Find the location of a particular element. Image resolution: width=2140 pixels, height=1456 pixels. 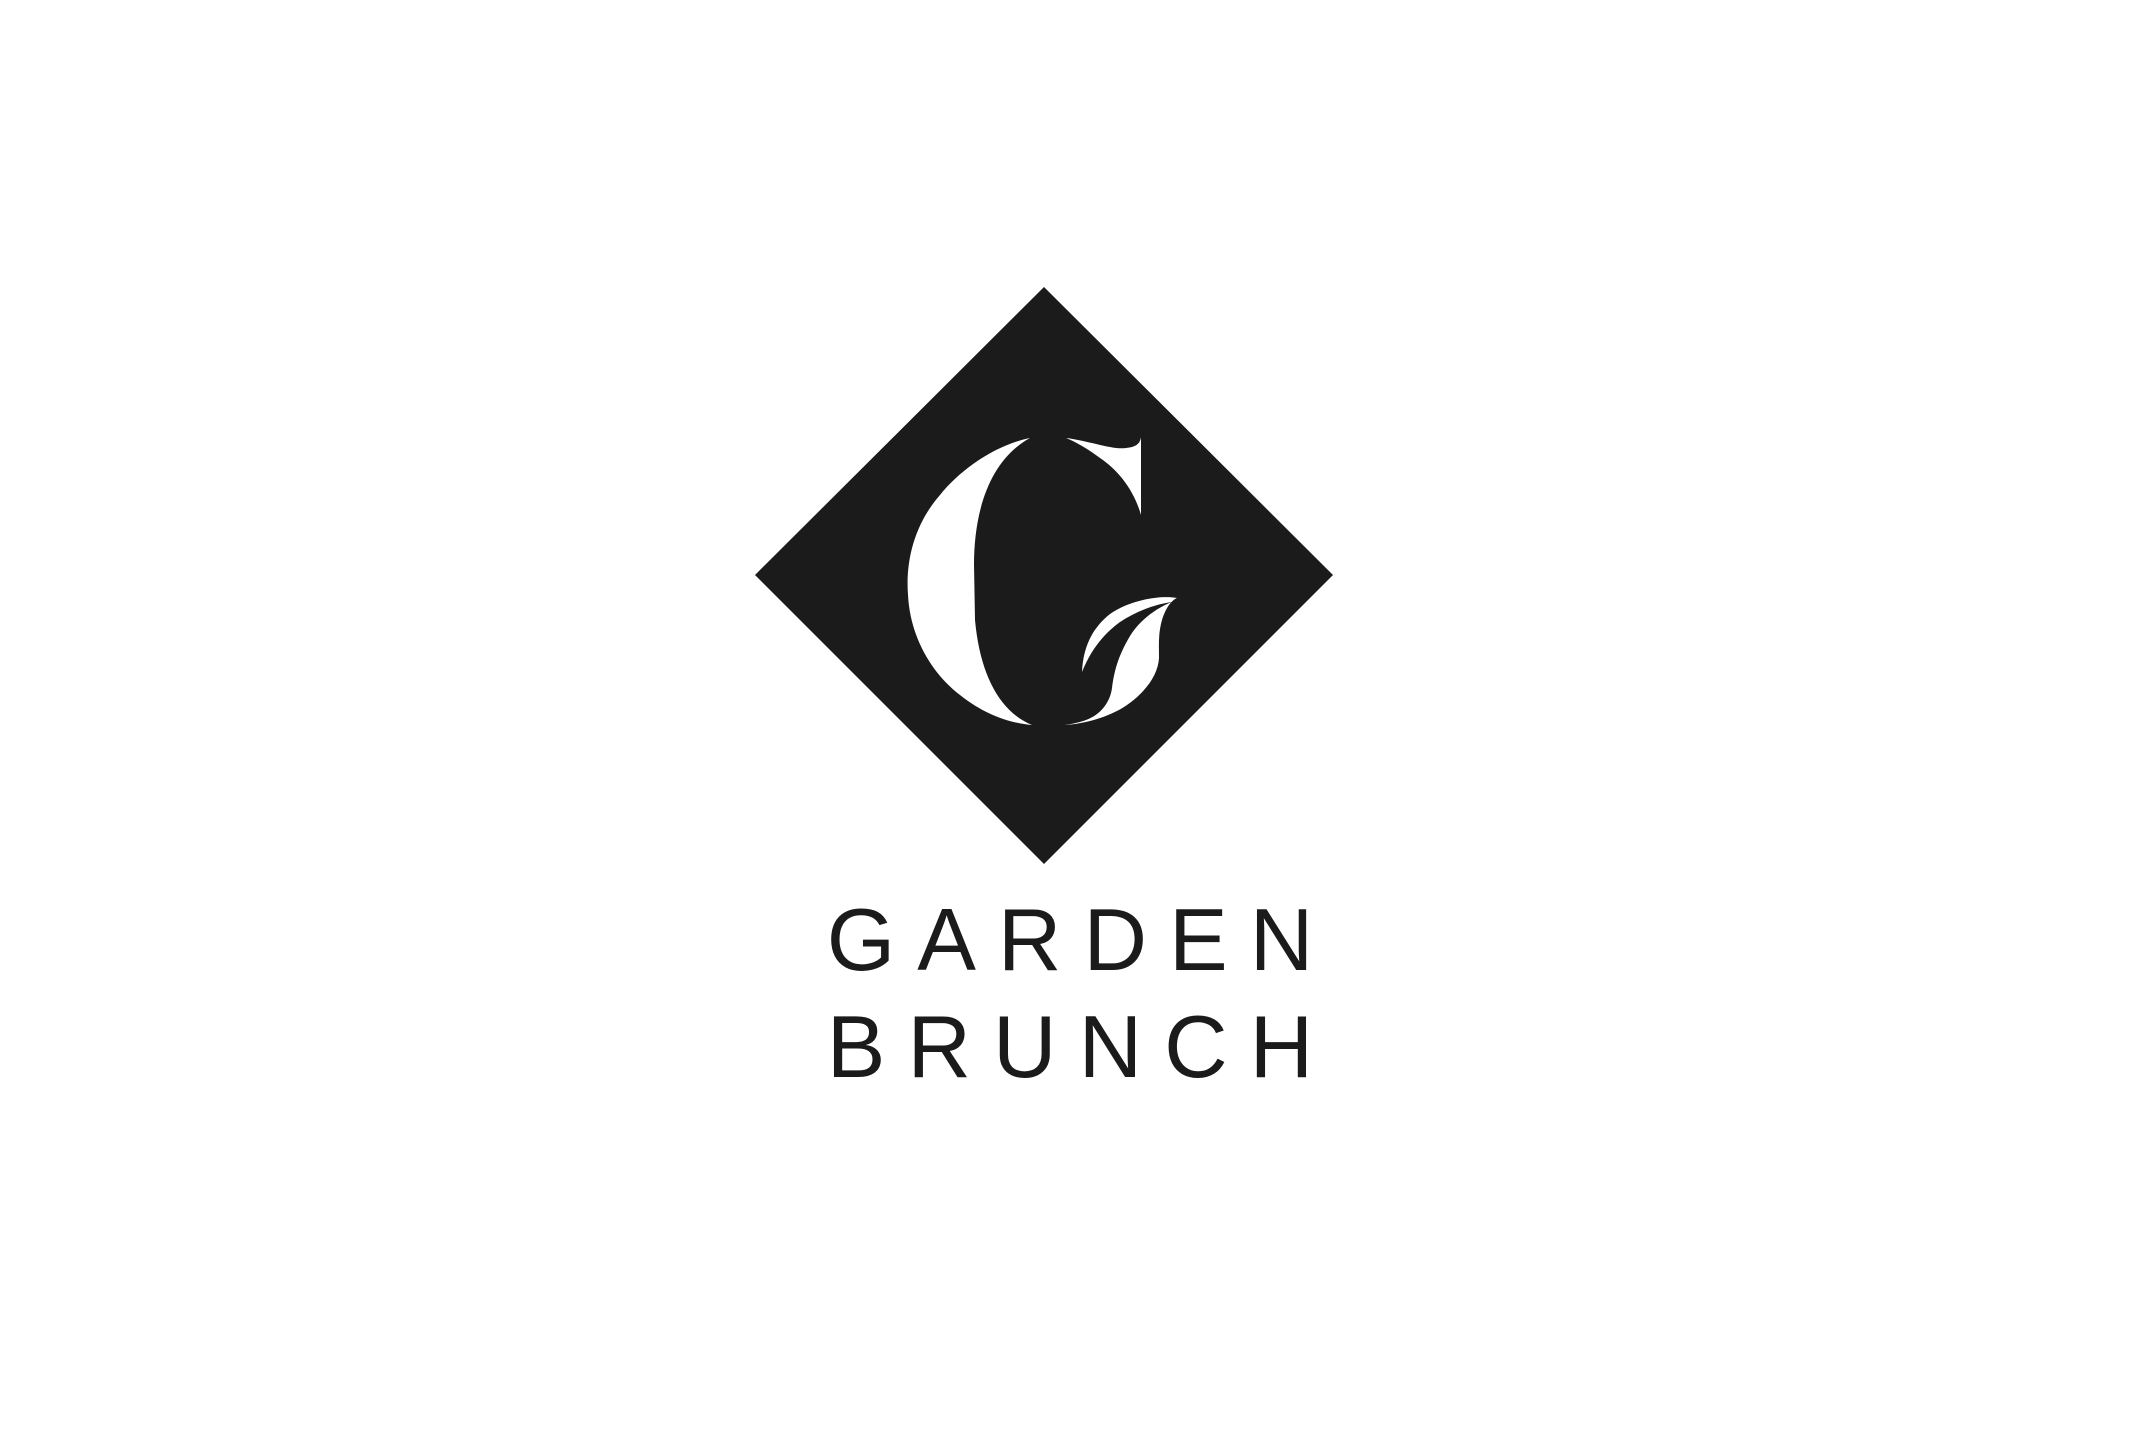

g-letter-bowl is located at coordinates (969, 581).